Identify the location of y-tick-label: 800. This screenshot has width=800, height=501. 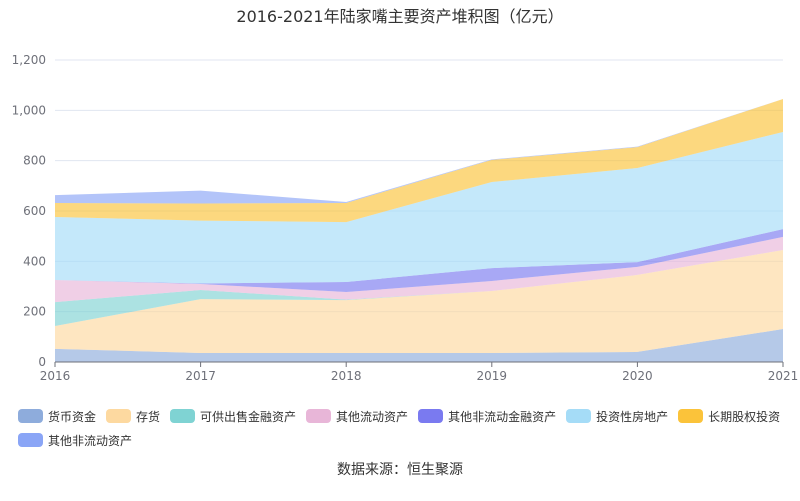
(34, 161).